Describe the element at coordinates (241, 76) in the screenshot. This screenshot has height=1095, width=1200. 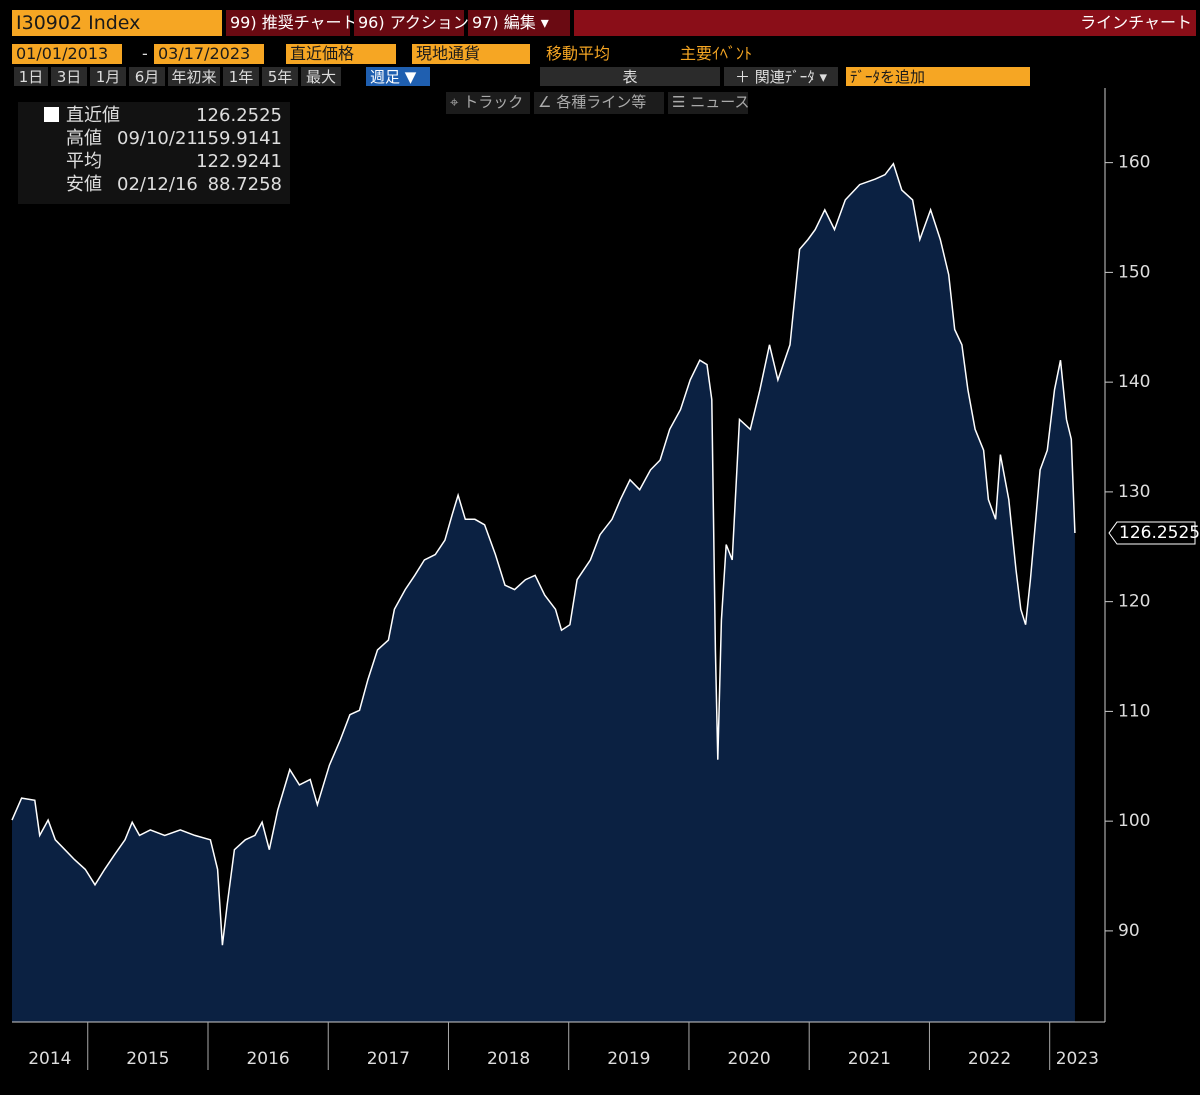
I see `period-button: 1年` at that location.